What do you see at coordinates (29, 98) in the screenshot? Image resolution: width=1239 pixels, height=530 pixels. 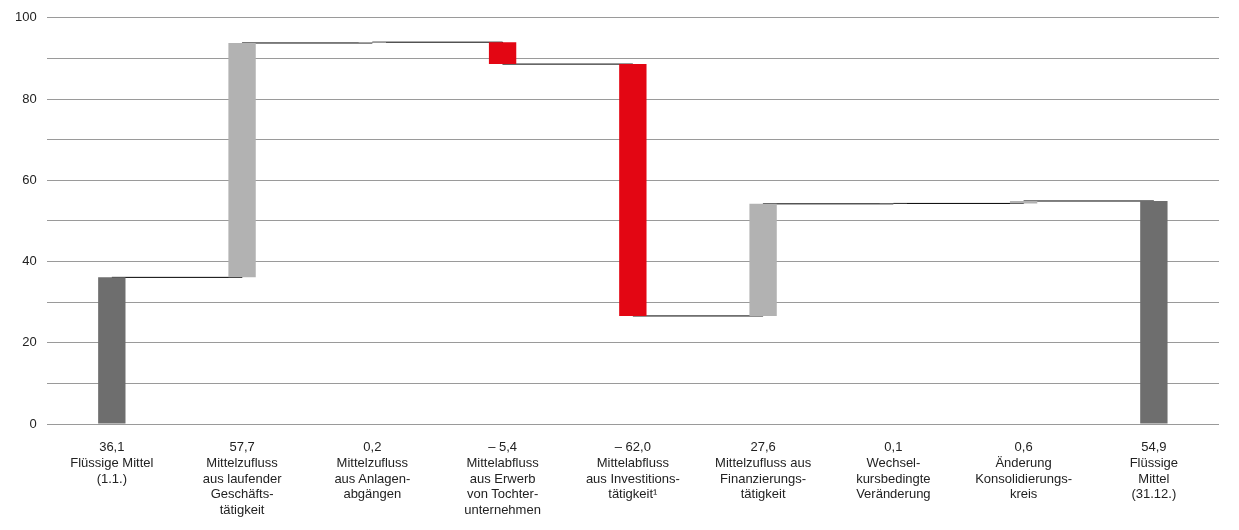 I see `y-tick-label: 80` at bounding box center [29, 98].